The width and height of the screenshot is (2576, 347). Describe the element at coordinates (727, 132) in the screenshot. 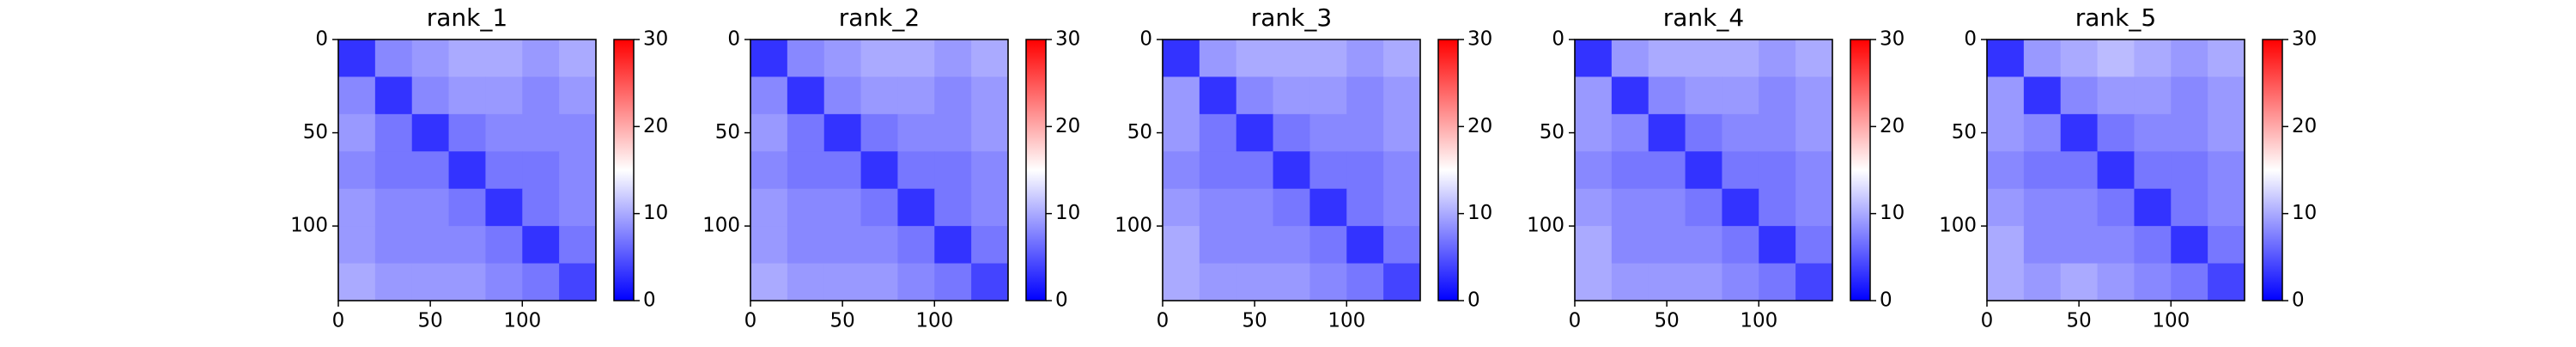

I see `y-tick-label: 50` at that location.